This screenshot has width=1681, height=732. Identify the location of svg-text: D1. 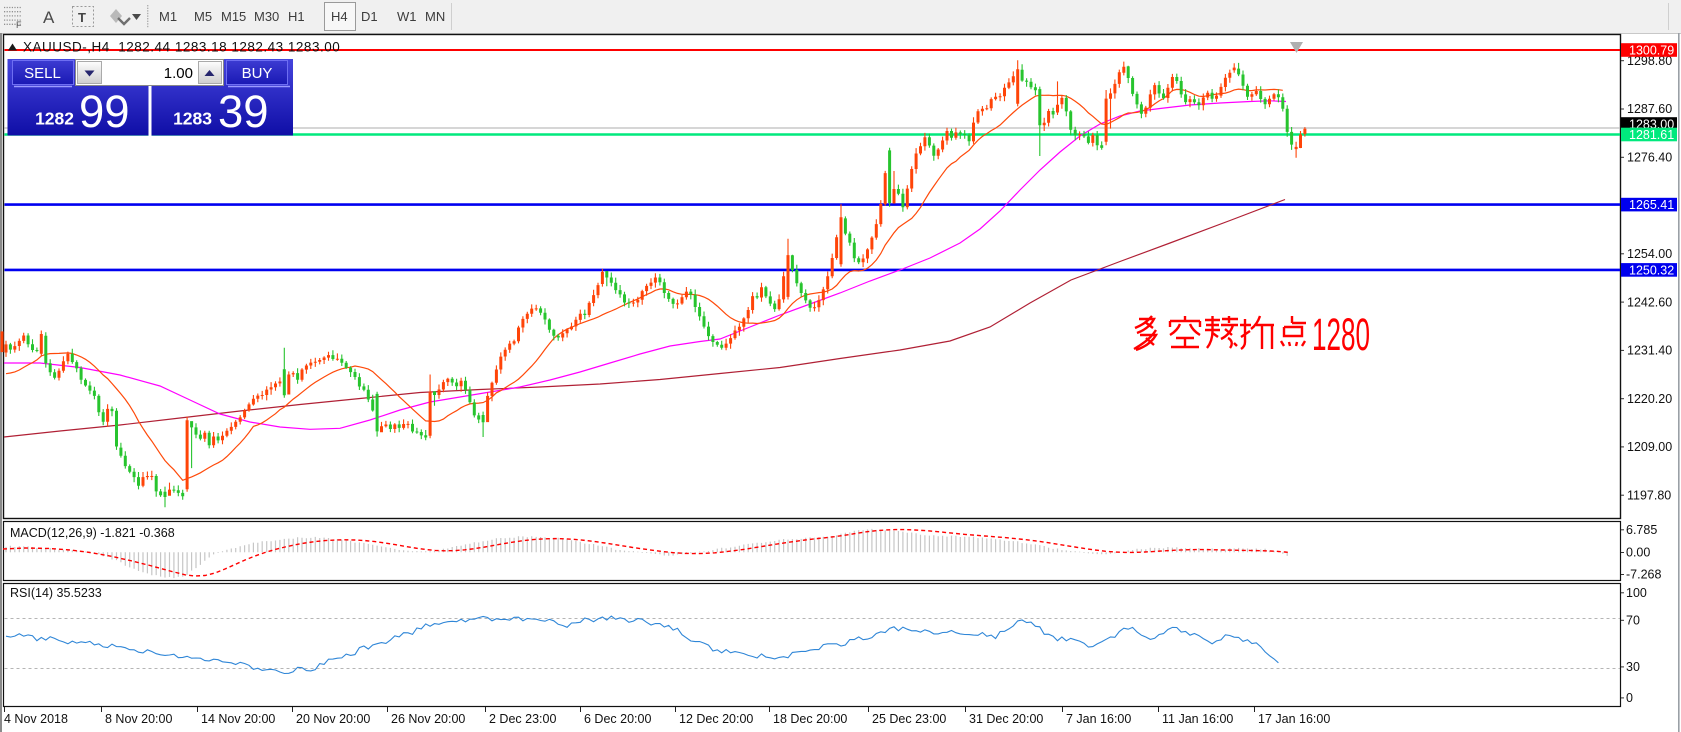
(369, 16).